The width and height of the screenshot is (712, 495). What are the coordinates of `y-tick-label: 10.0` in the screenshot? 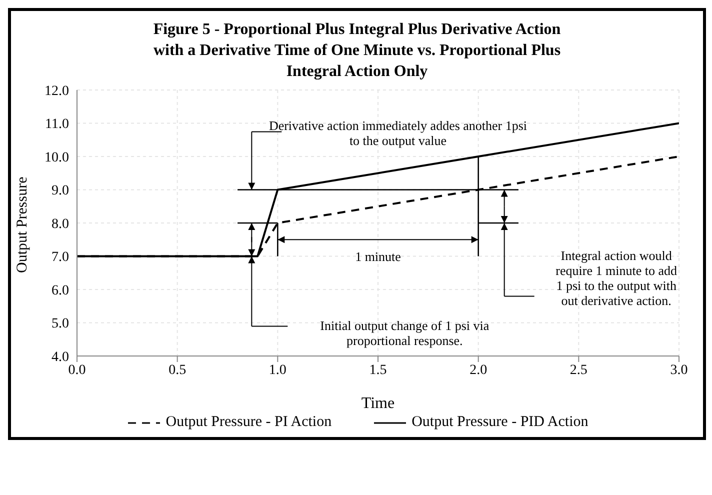 It's located at (56, 158).